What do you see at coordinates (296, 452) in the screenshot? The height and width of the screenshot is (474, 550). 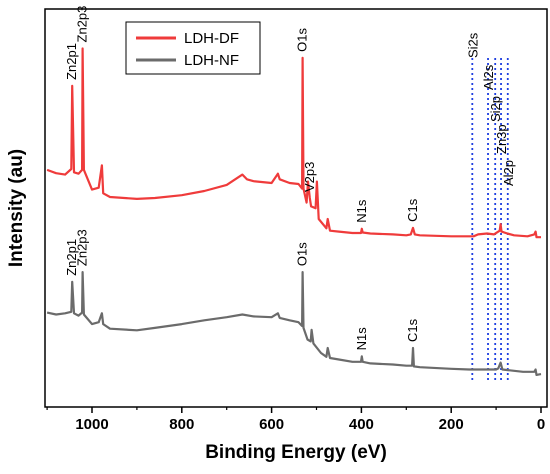 I see `x-axis-title: Binding Energy (eV)` at bounding box center [296, 452].